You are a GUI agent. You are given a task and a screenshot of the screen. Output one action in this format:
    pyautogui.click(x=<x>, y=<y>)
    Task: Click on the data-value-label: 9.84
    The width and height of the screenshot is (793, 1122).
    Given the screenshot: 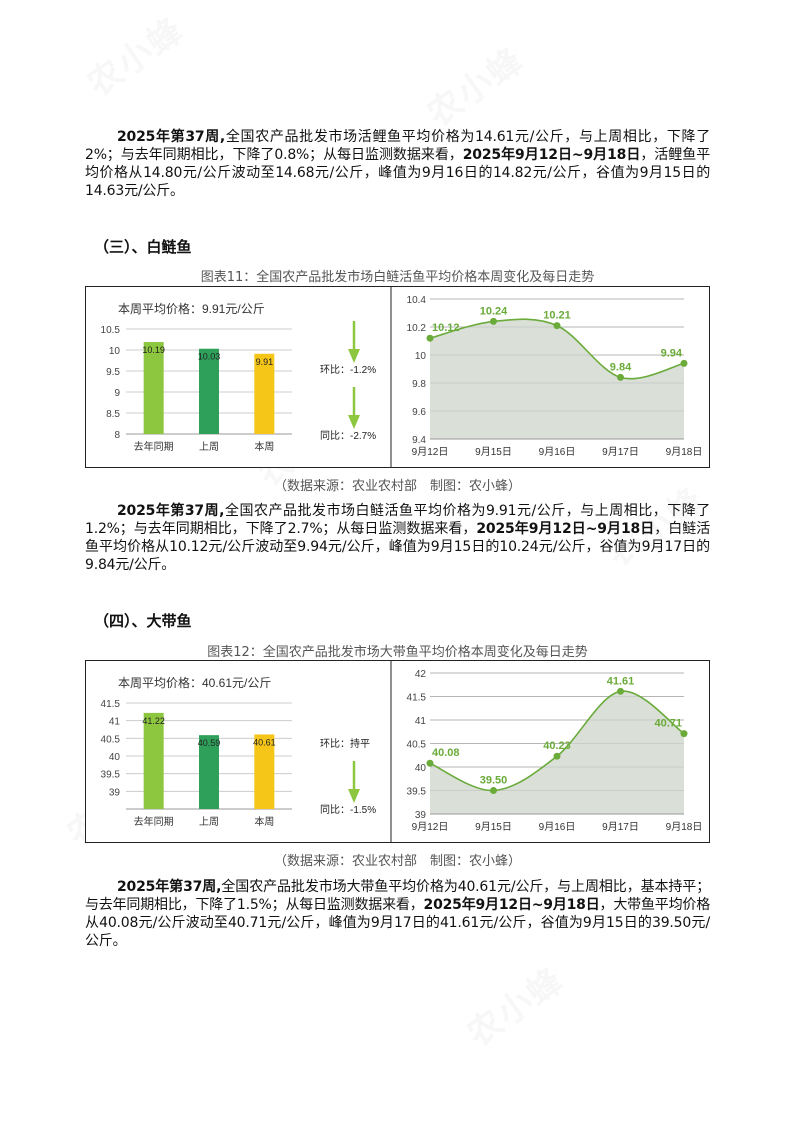 What is the action you would take?
    pyautogui.click(x=621, y=367)
    